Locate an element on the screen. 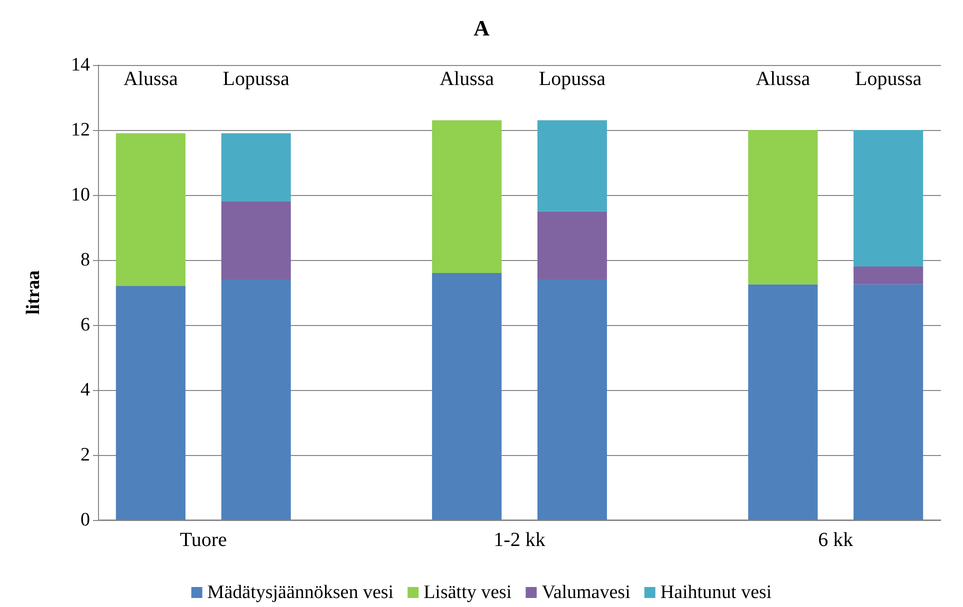  text: 6 kk is located at coordinates (836, 540).